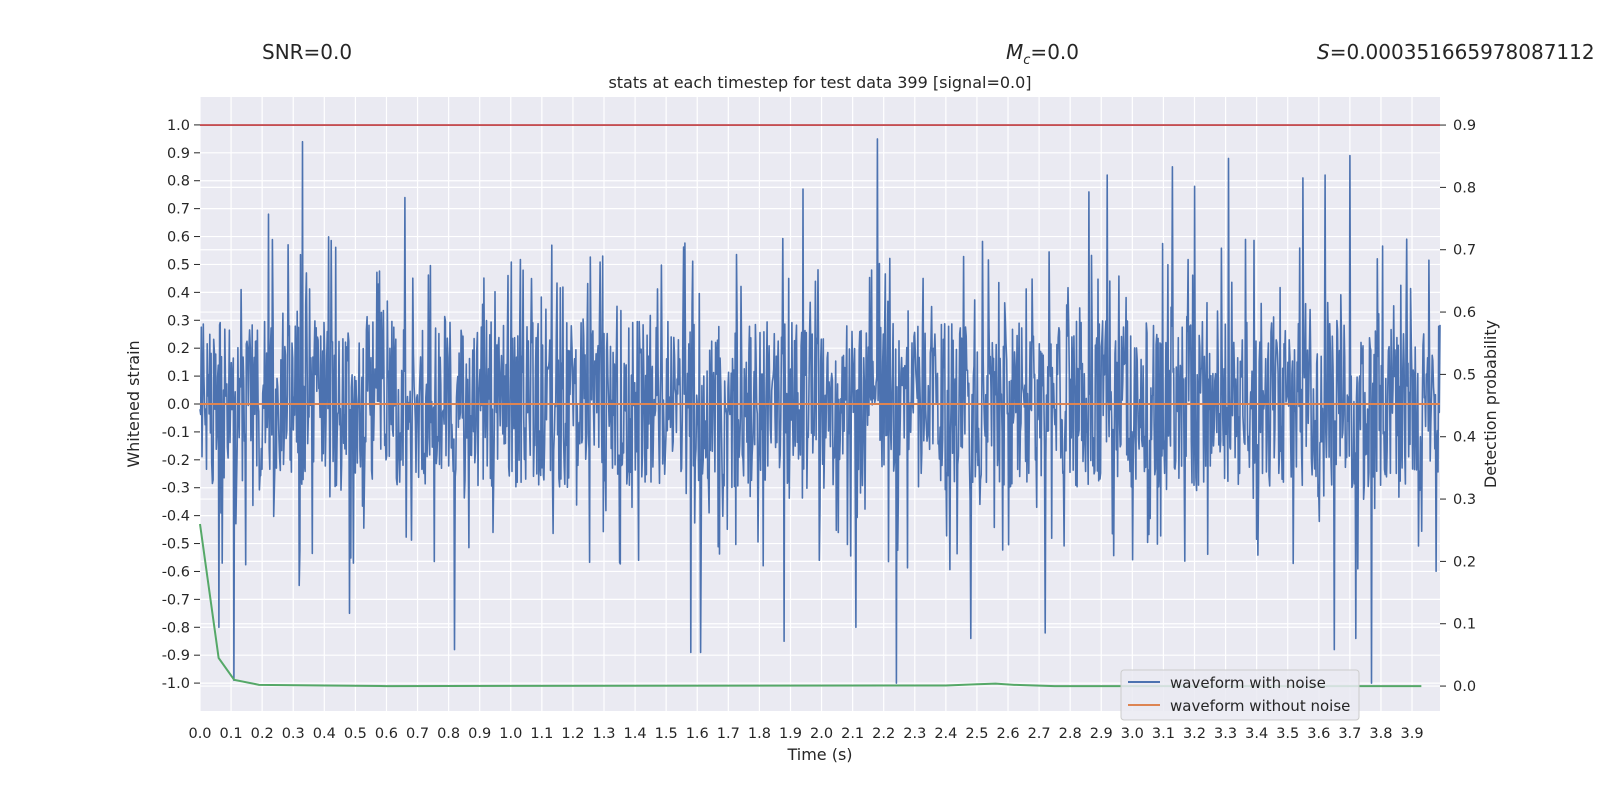 The width and height of the screenshot is (1600, 800). Describe the element at coordinates (914, 734) in the screenshot. I see `x-tick-label: 2.3` at that location.